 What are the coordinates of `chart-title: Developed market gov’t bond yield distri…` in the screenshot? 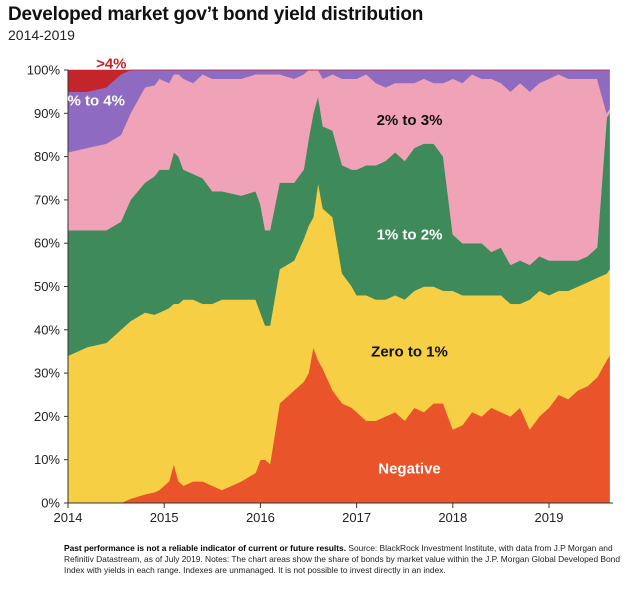 It's located at (216, 14).